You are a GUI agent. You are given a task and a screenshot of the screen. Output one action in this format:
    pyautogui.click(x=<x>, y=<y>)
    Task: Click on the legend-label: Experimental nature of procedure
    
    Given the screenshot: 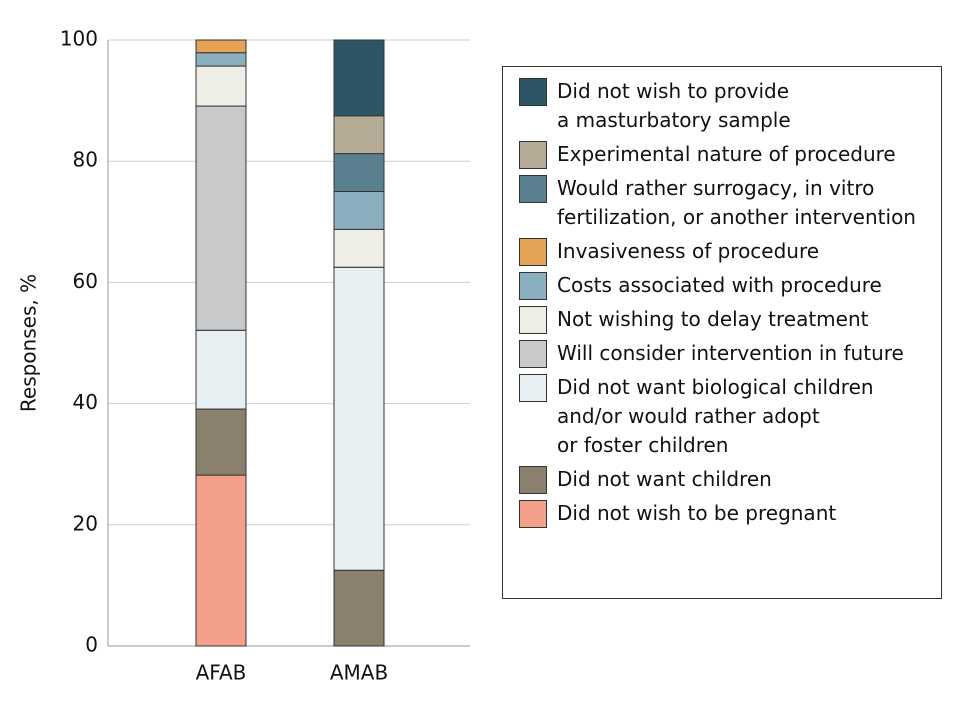 What is the action you would take?
    pyautogui.click(x=726, y=154)
    